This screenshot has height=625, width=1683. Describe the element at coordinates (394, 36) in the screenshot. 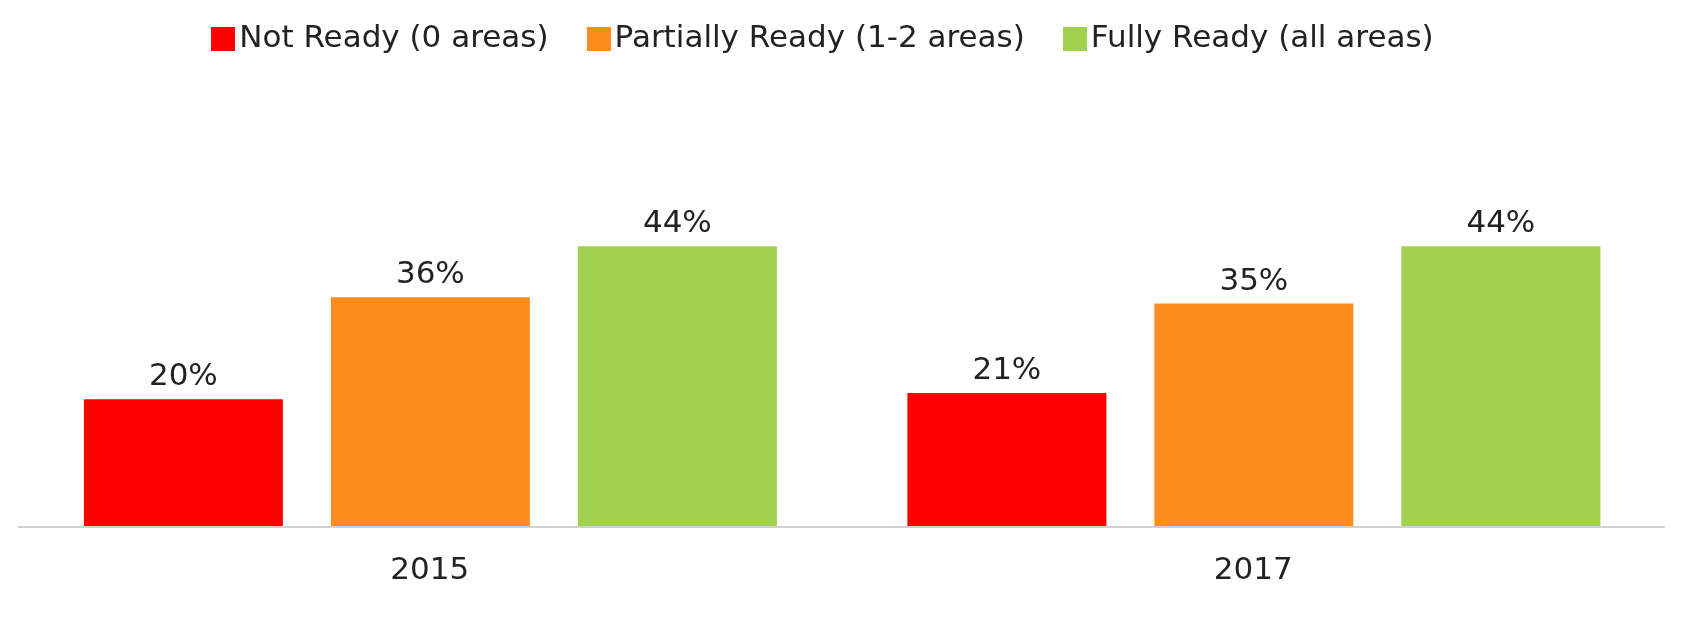

I see `legend-label: Not Ready (0 areas)` at that location.